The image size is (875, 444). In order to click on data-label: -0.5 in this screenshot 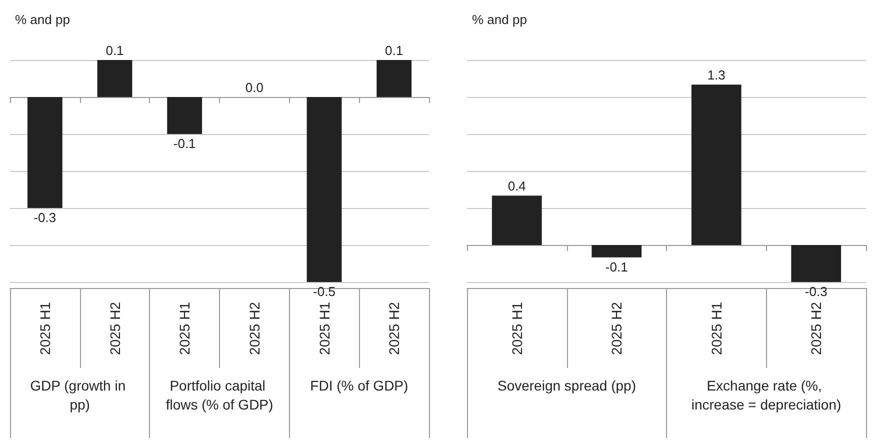, I will do `click(324, 291)`.